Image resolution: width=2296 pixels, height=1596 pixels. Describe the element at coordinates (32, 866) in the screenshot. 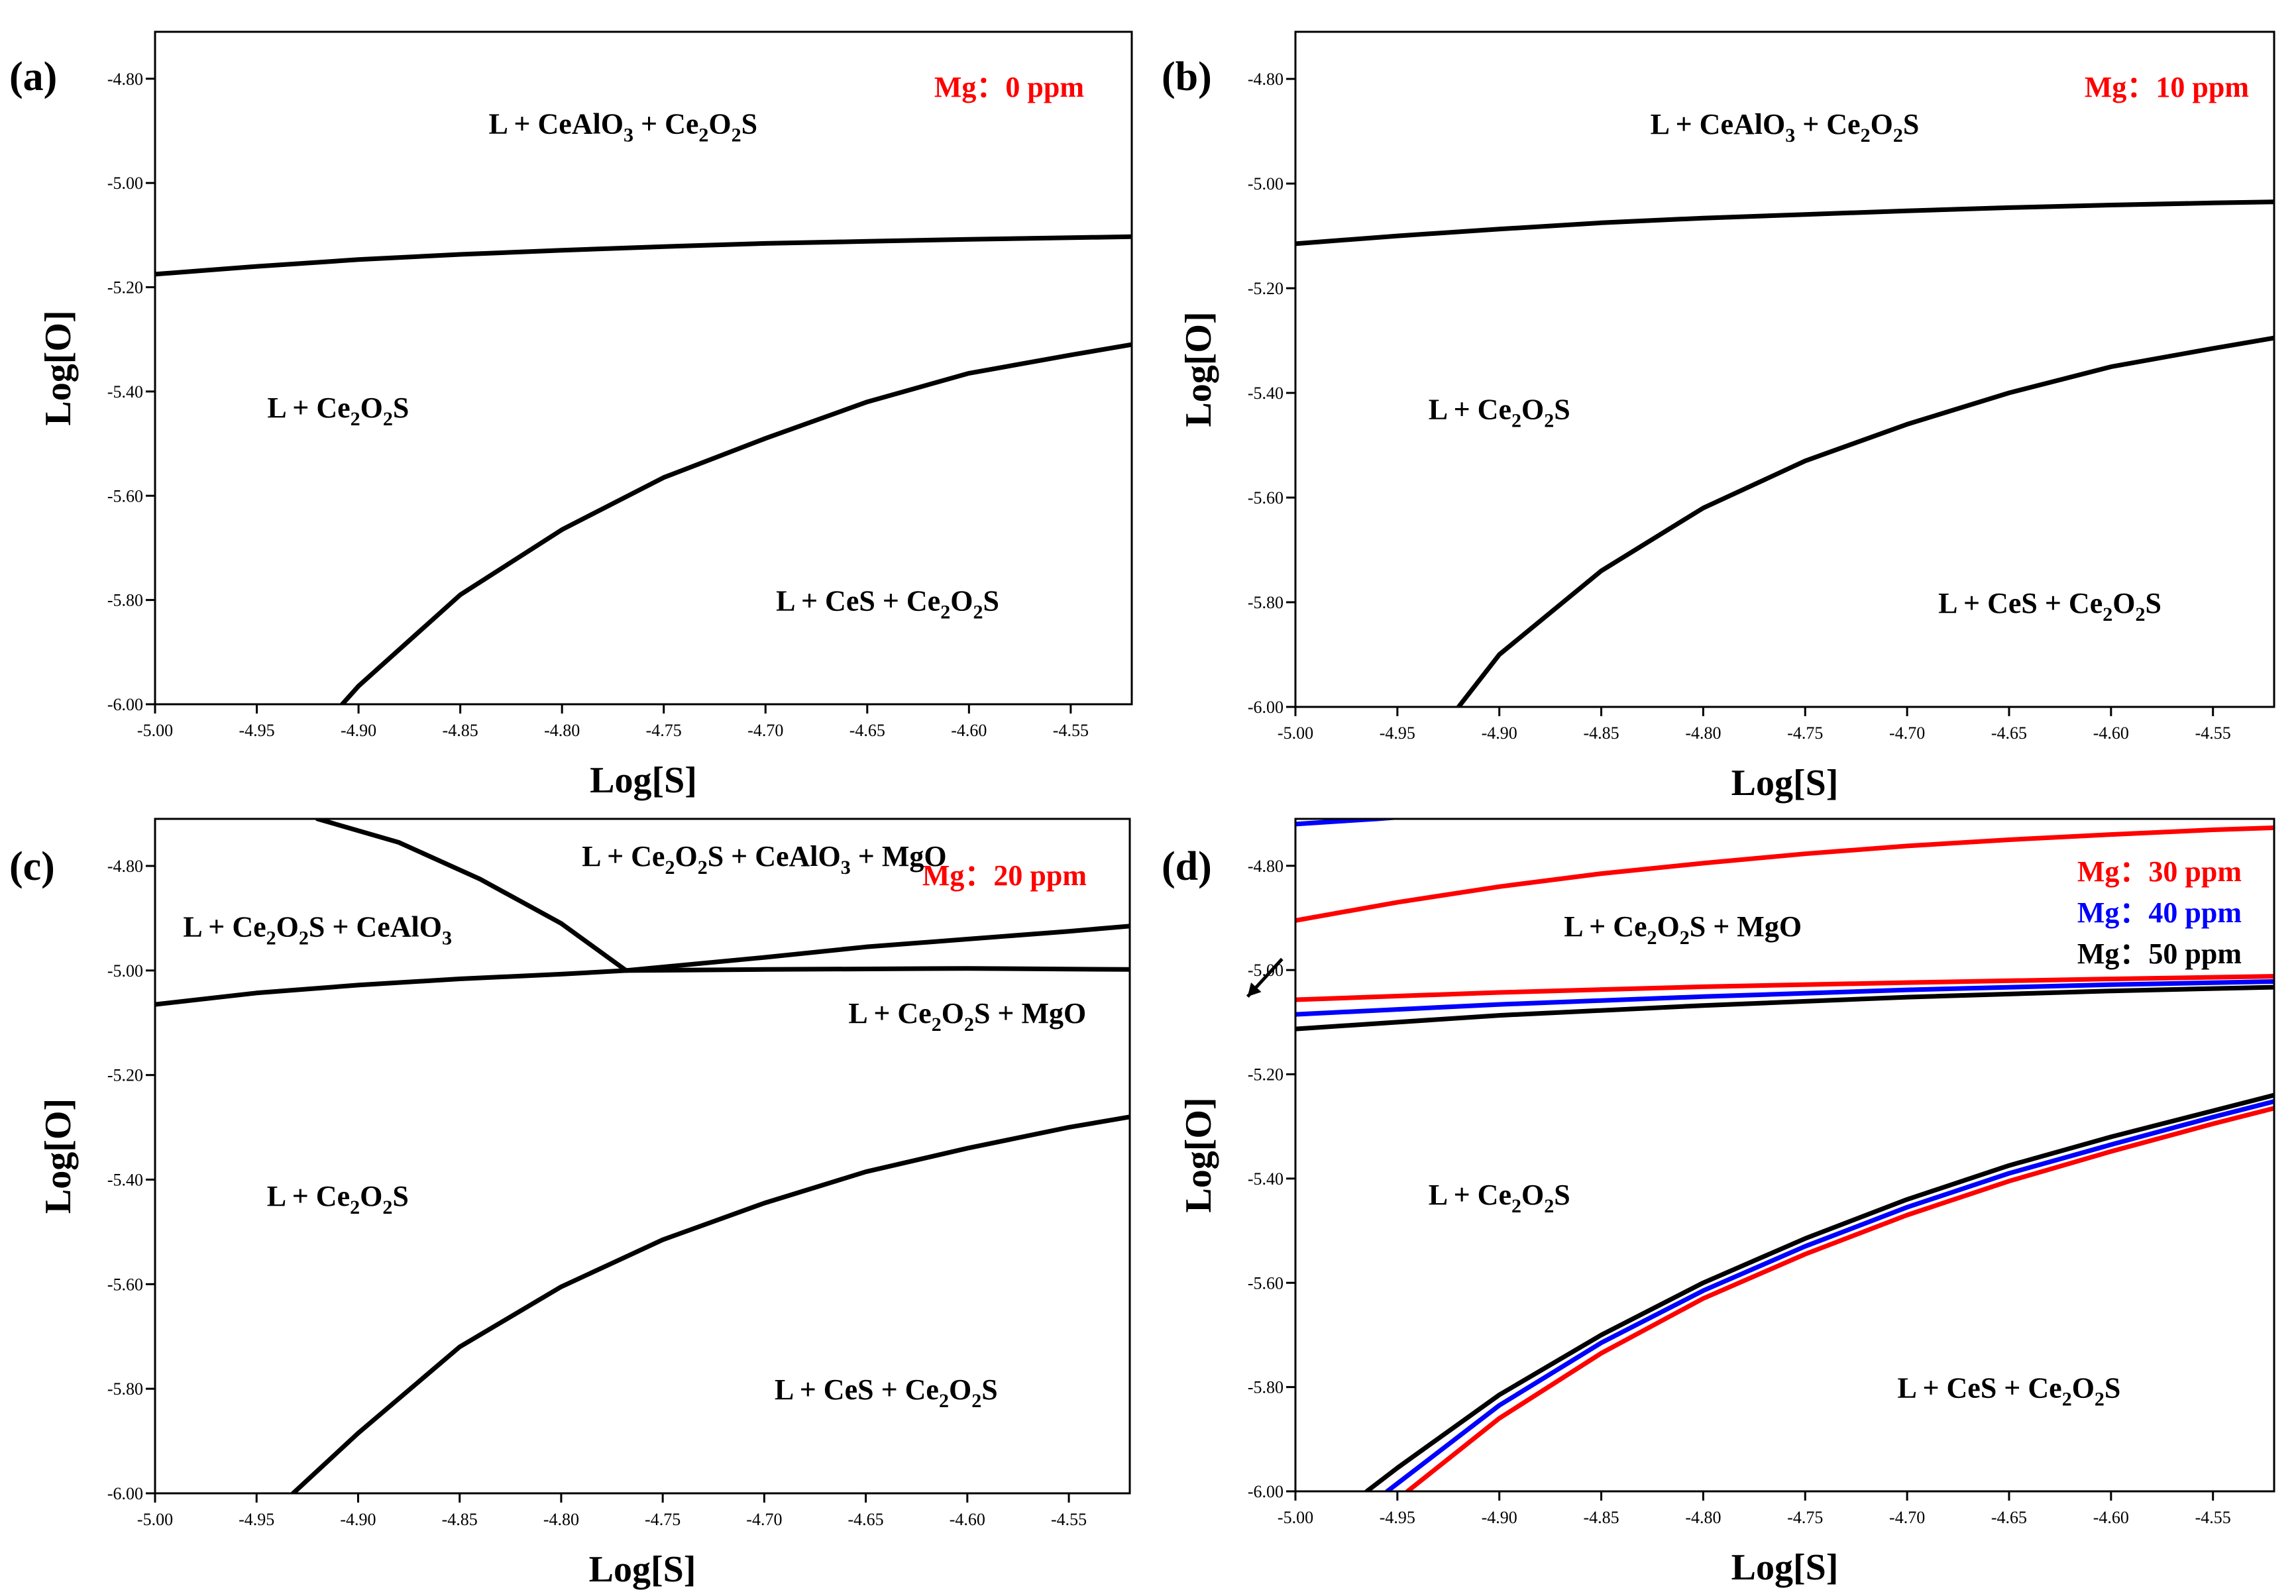

I see `panel-label: (c)` at that location.